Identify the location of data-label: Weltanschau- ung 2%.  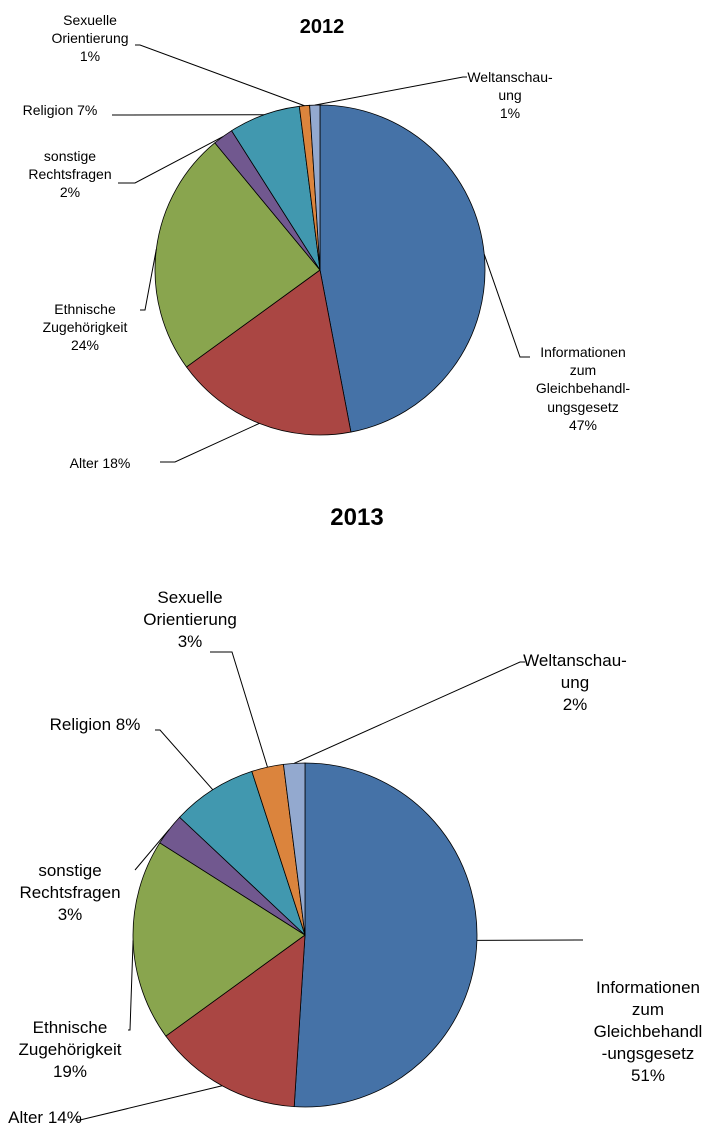
(575, 683).